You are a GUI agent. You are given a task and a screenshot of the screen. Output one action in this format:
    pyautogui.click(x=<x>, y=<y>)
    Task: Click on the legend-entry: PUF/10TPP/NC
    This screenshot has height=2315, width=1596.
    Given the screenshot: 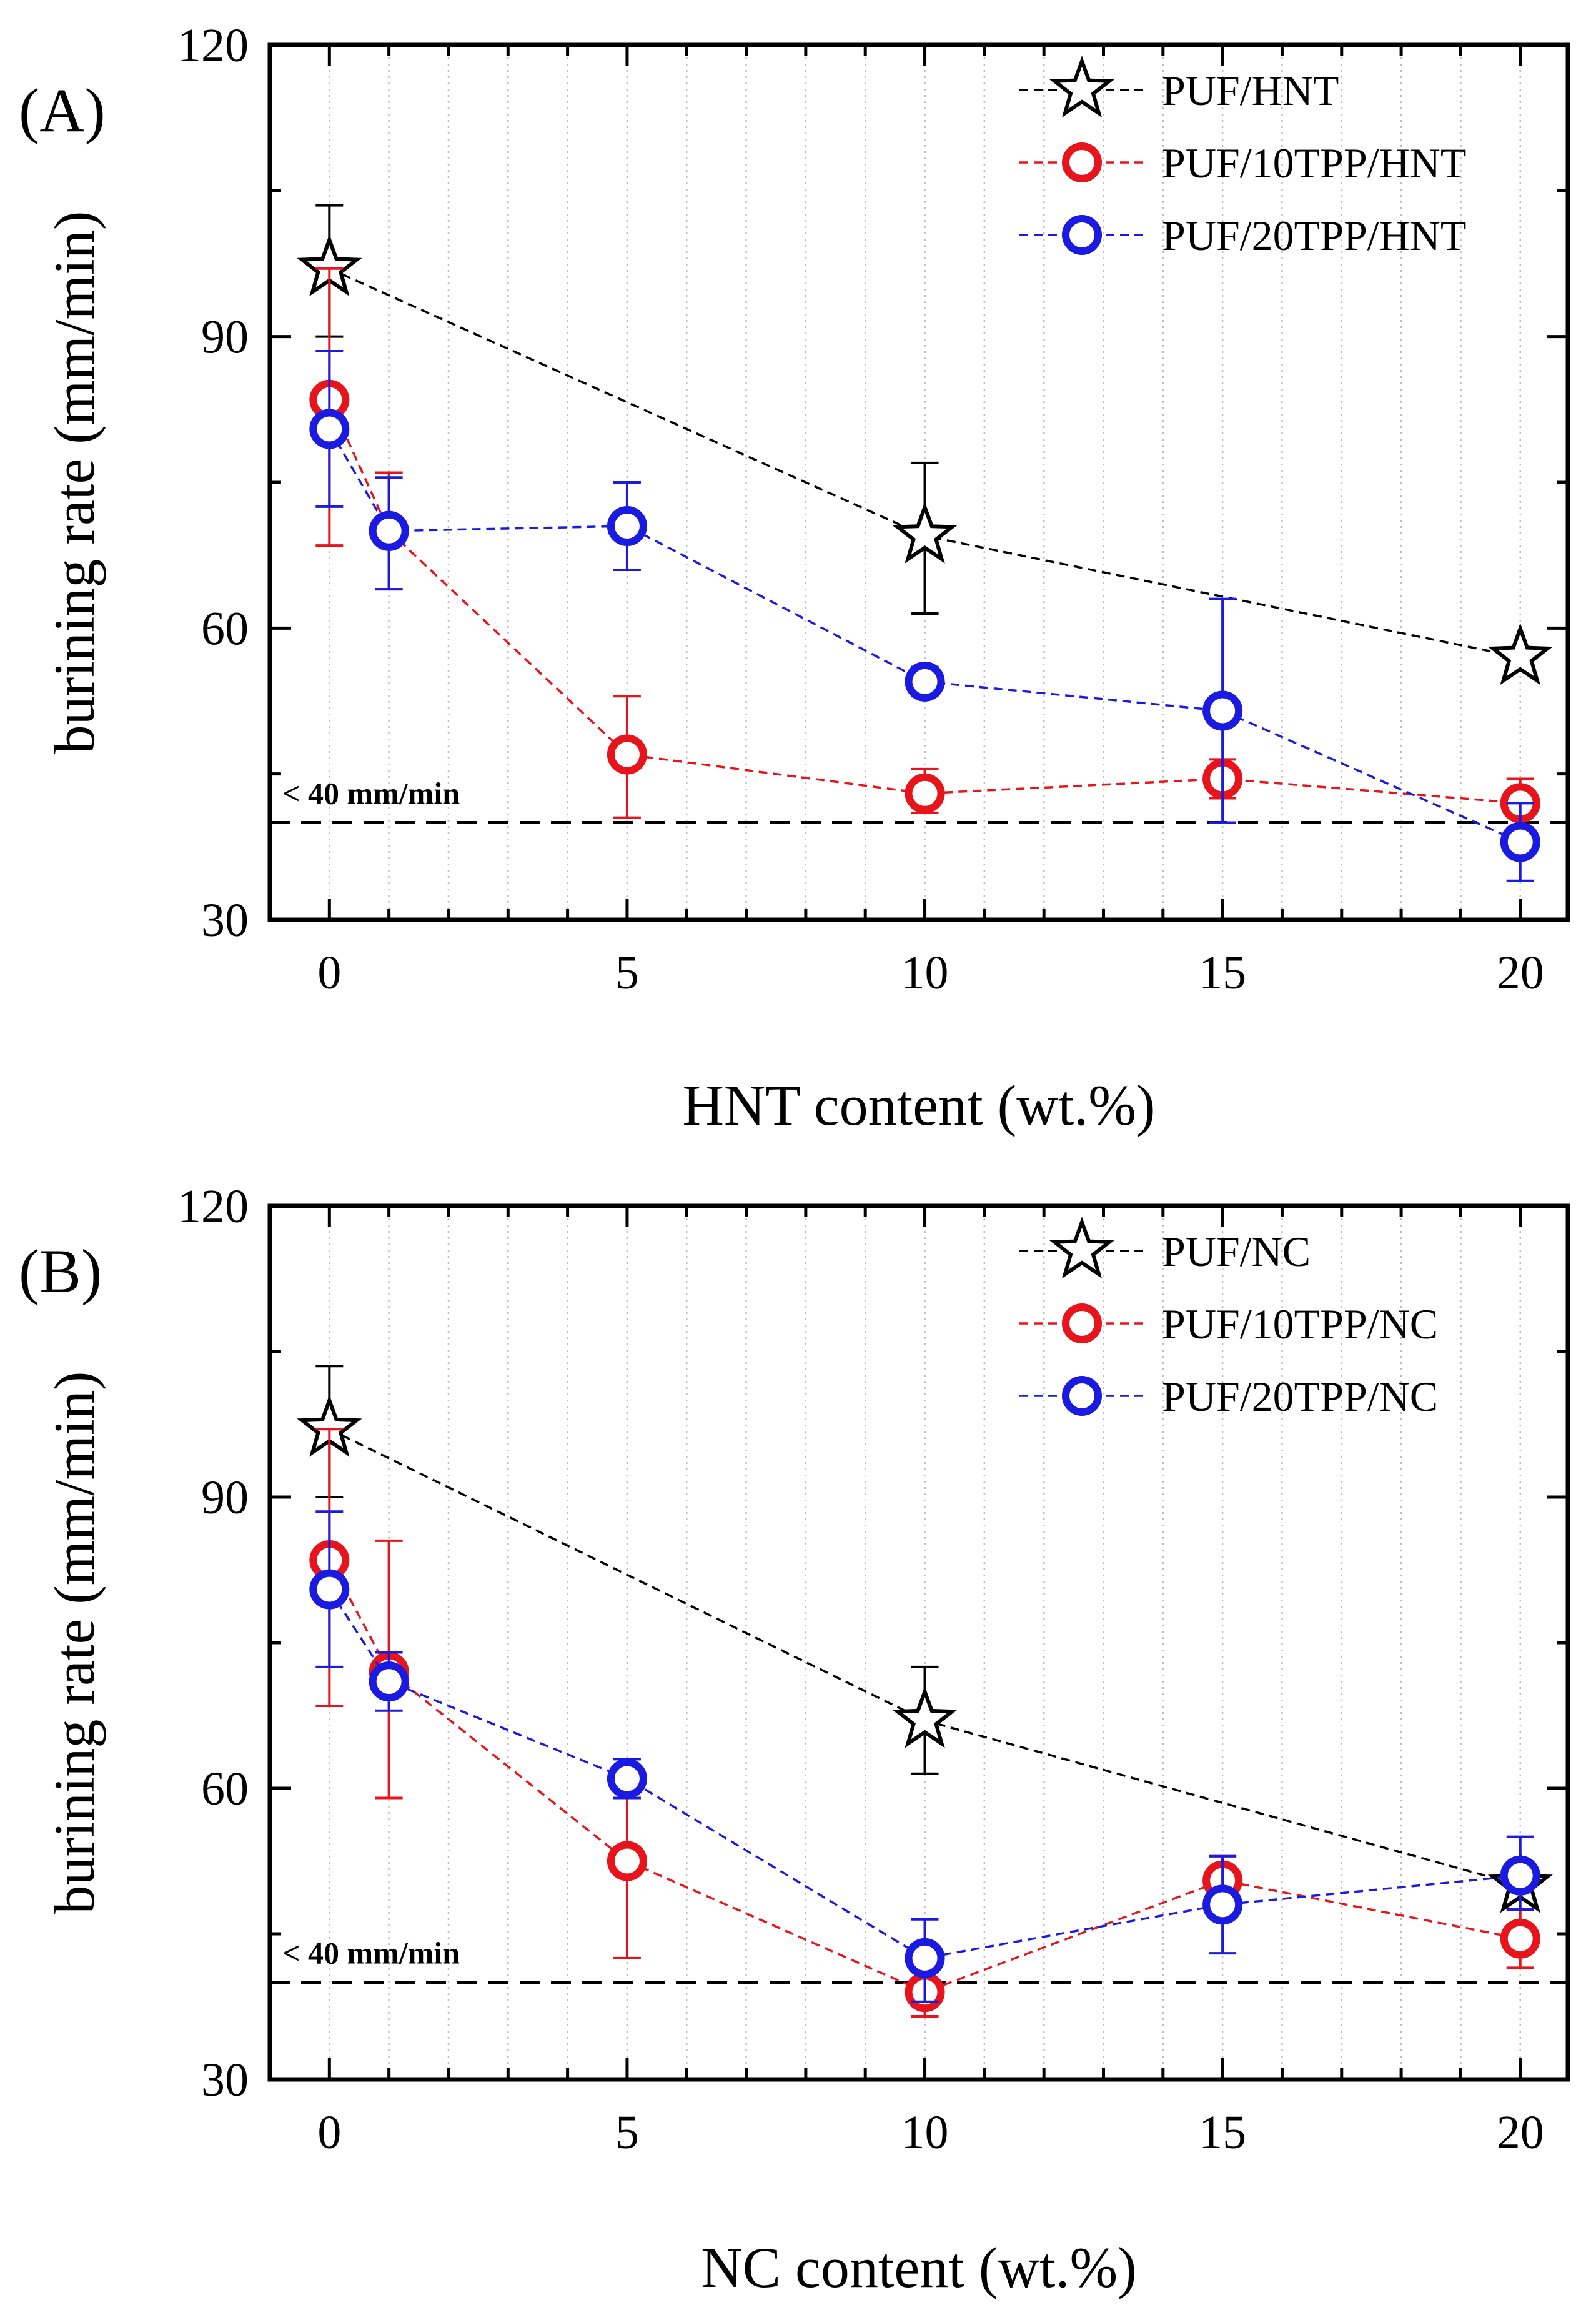 What is the action you would take?
    pyautogui.click(x=1228, y=1324)
    